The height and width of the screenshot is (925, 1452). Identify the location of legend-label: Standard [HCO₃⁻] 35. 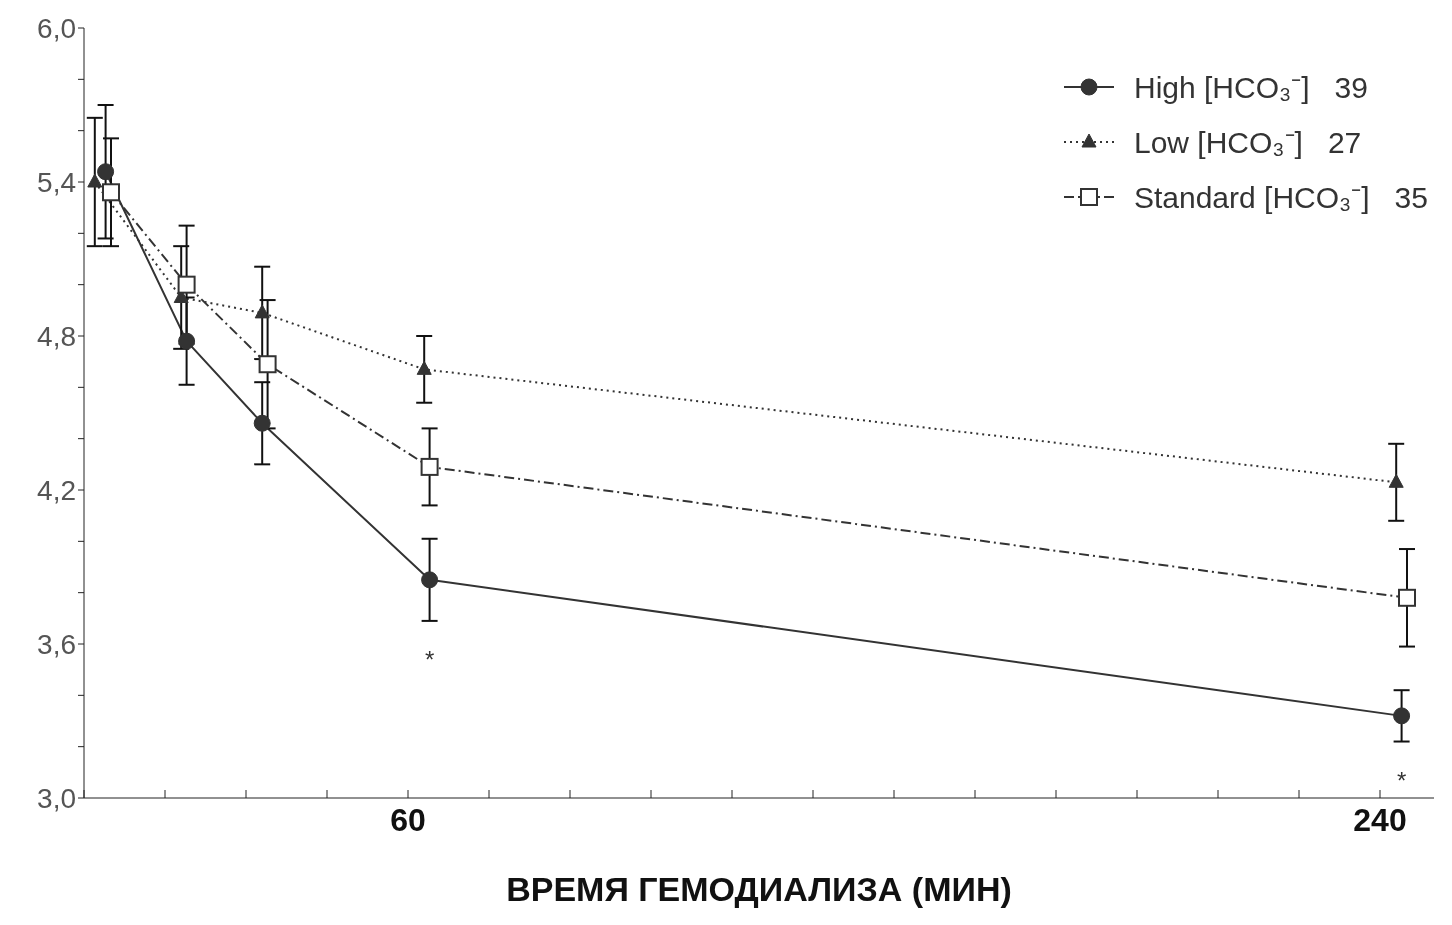
(1280, 198).